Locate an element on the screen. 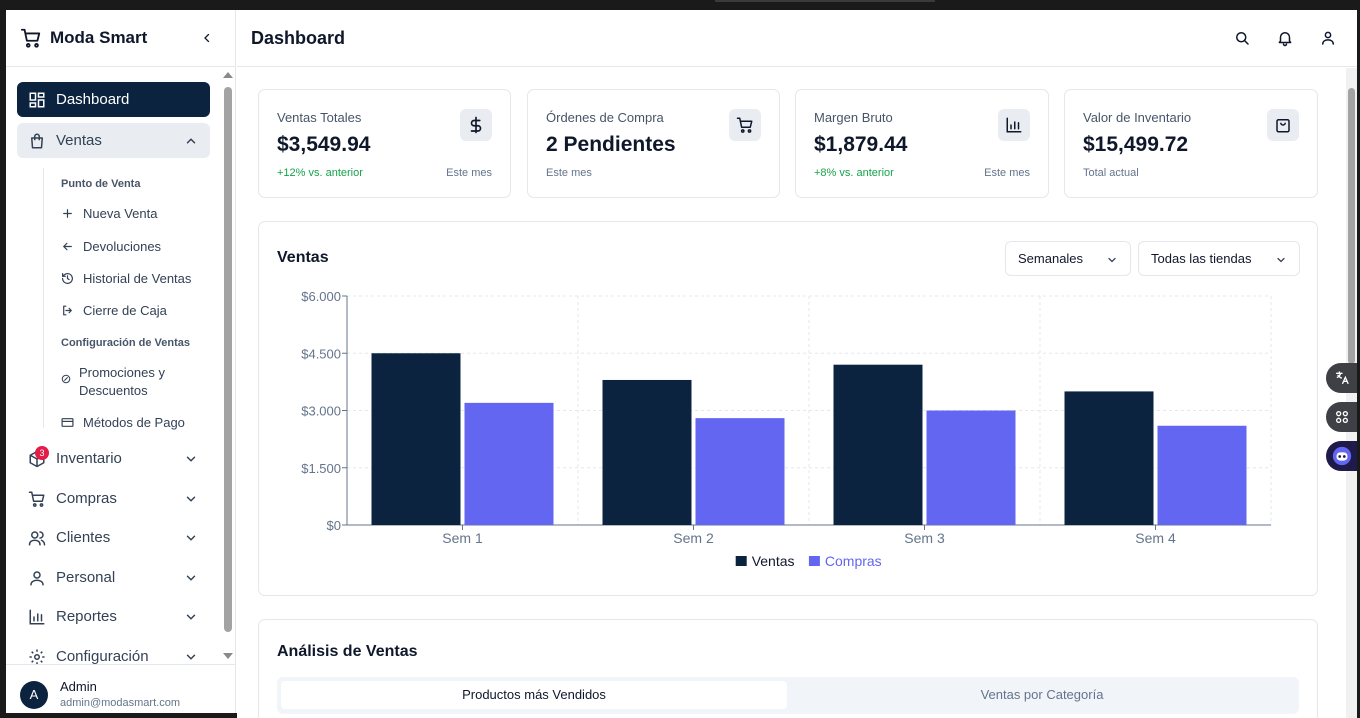 Image resolution: width=1360 pixels, height=718 pixels. stat-value: 2 Pendientes is located at coordinates (611, 144).